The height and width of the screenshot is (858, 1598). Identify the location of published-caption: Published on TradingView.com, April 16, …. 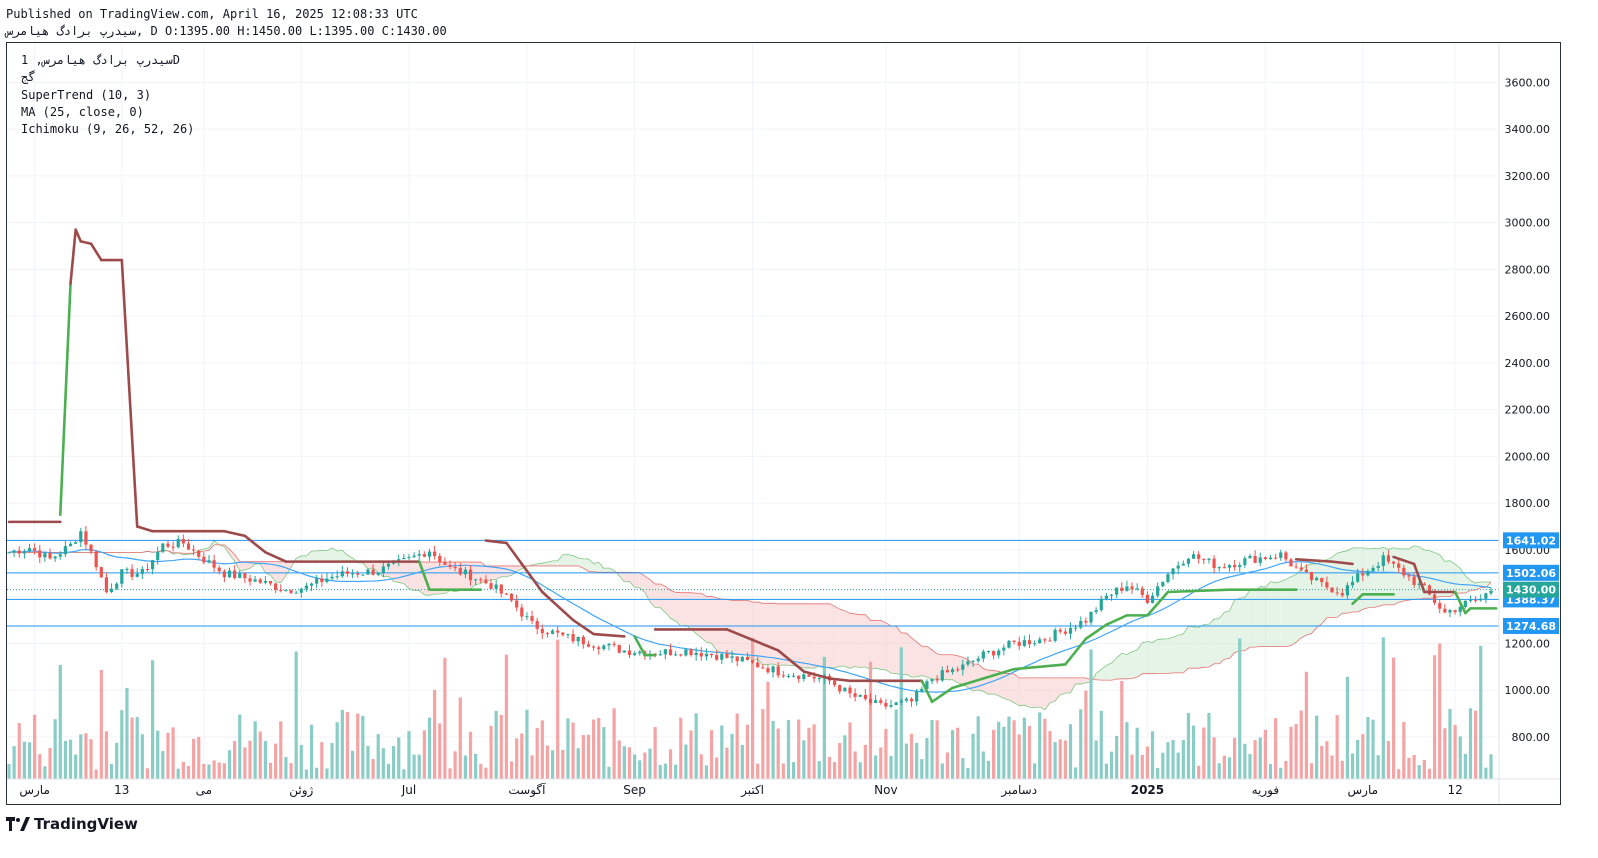
(212, 14).